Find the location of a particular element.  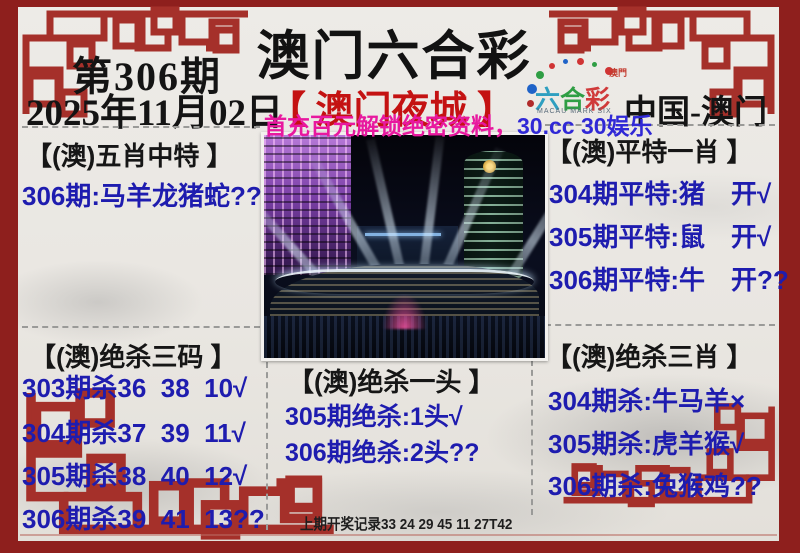

bottom-accent-line is located at coordinates (398, 535).